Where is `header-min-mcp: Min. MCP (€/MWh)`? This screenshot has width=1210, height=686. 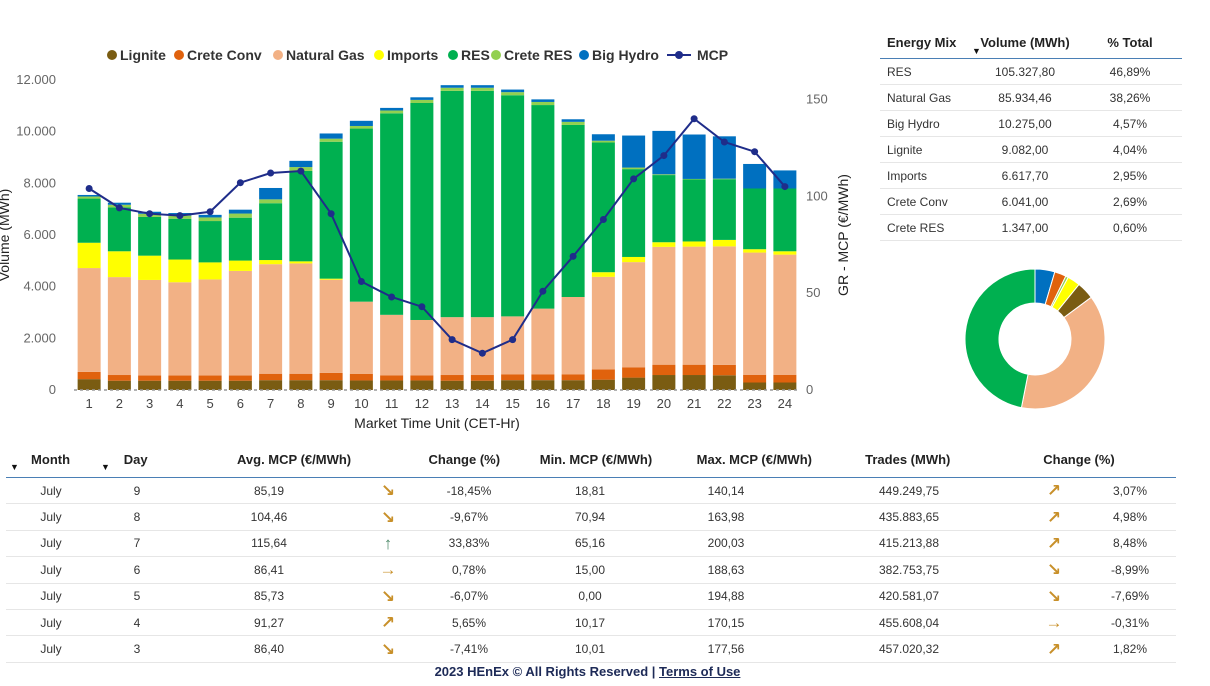 header-min-mcp: Min. MCP (€/MWh) is located at coordinates (596, 459).